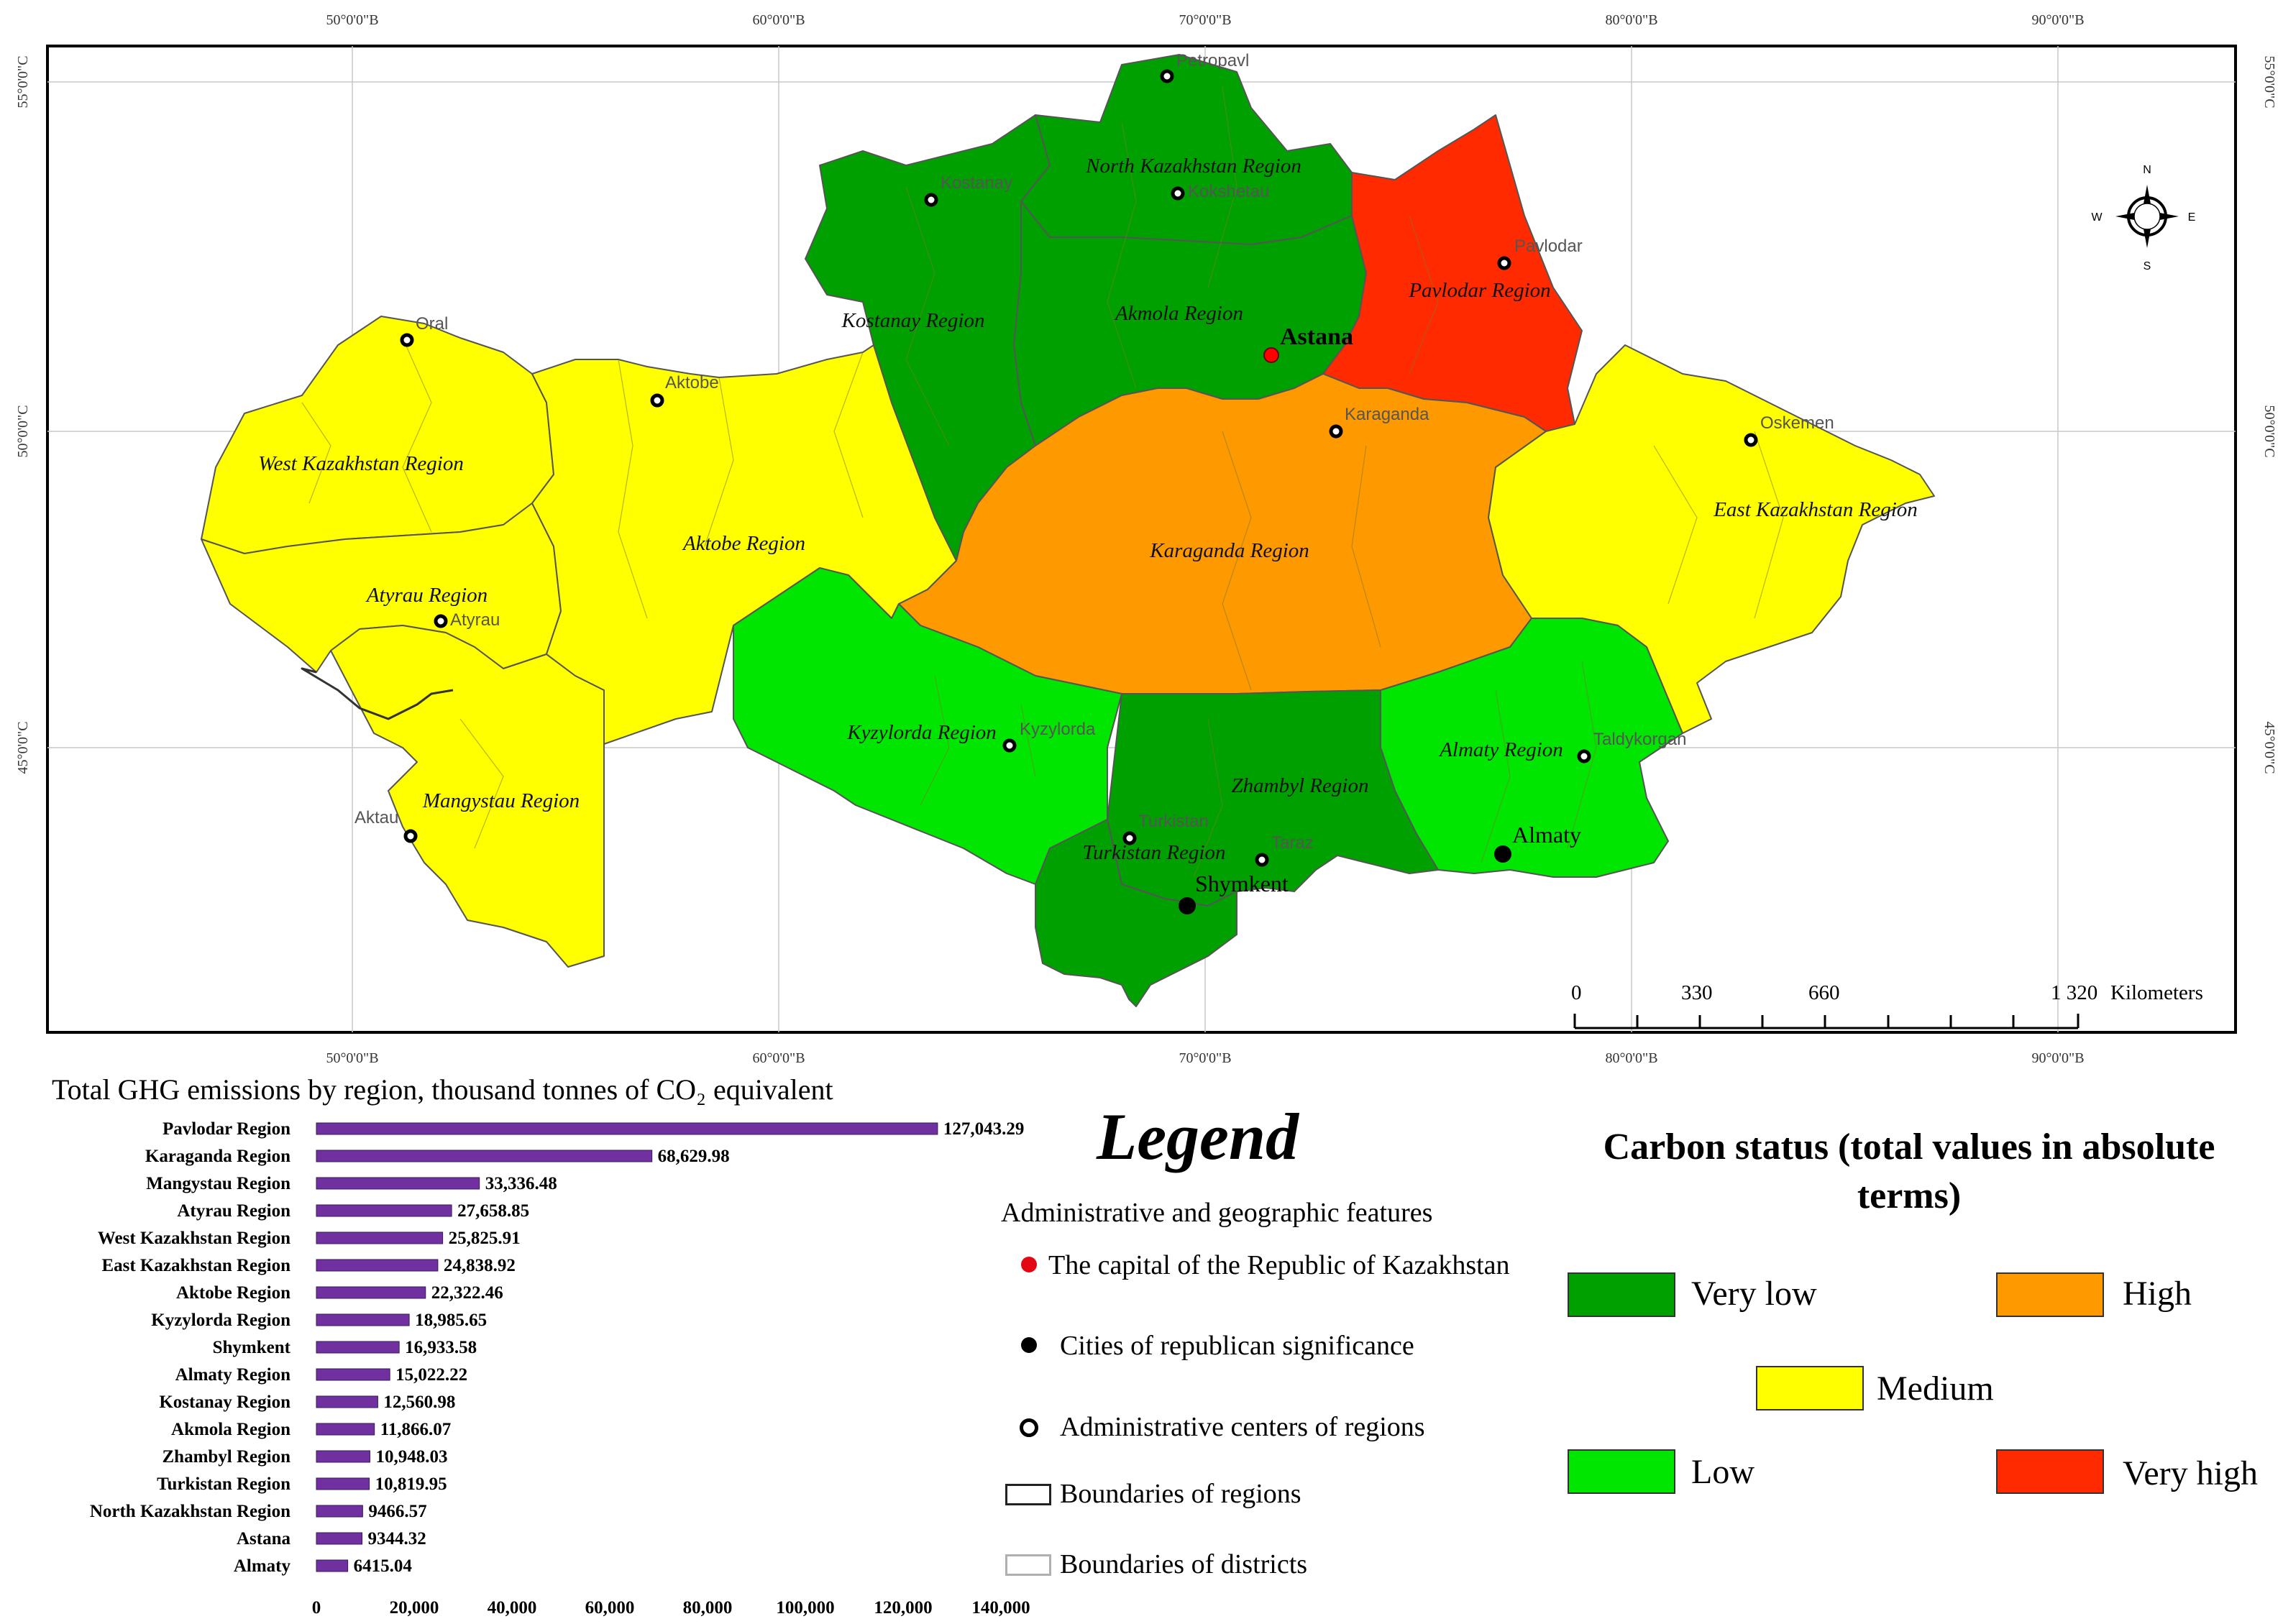  I want to click on admin-center-marker-turkistan, so click(1129, 838).